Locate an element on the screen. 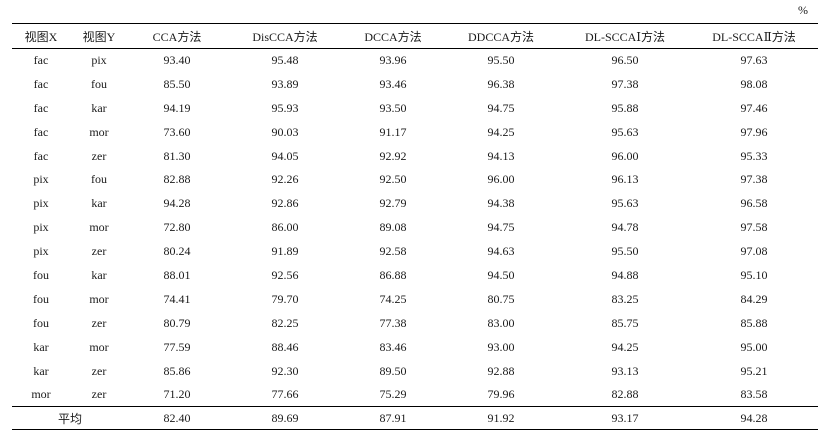 Image resolution: width=830 pixels, height=433 pixels. header-dl-scca-2: DL-SCCAⅡ方法 is located at coordinates (754, 36).